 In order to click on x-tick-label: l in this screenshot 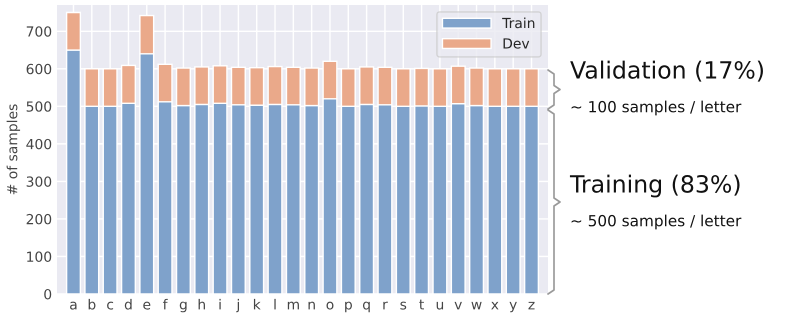, I will do `click(275, 304)`.